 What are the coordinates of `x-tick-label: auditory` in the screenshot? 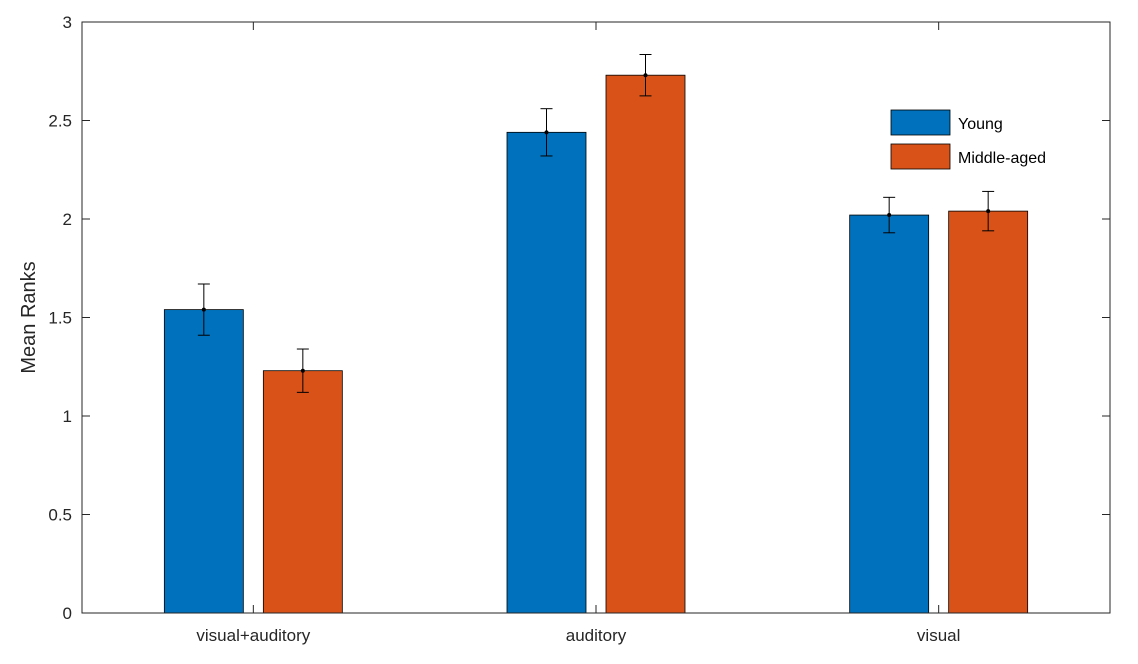 It's located at (596, 635).